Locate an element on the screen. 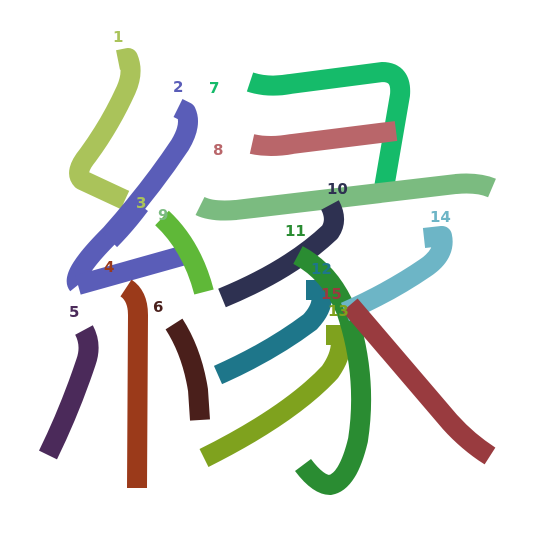  stroke-number-label: 4 is located at coordinates (109, 267).